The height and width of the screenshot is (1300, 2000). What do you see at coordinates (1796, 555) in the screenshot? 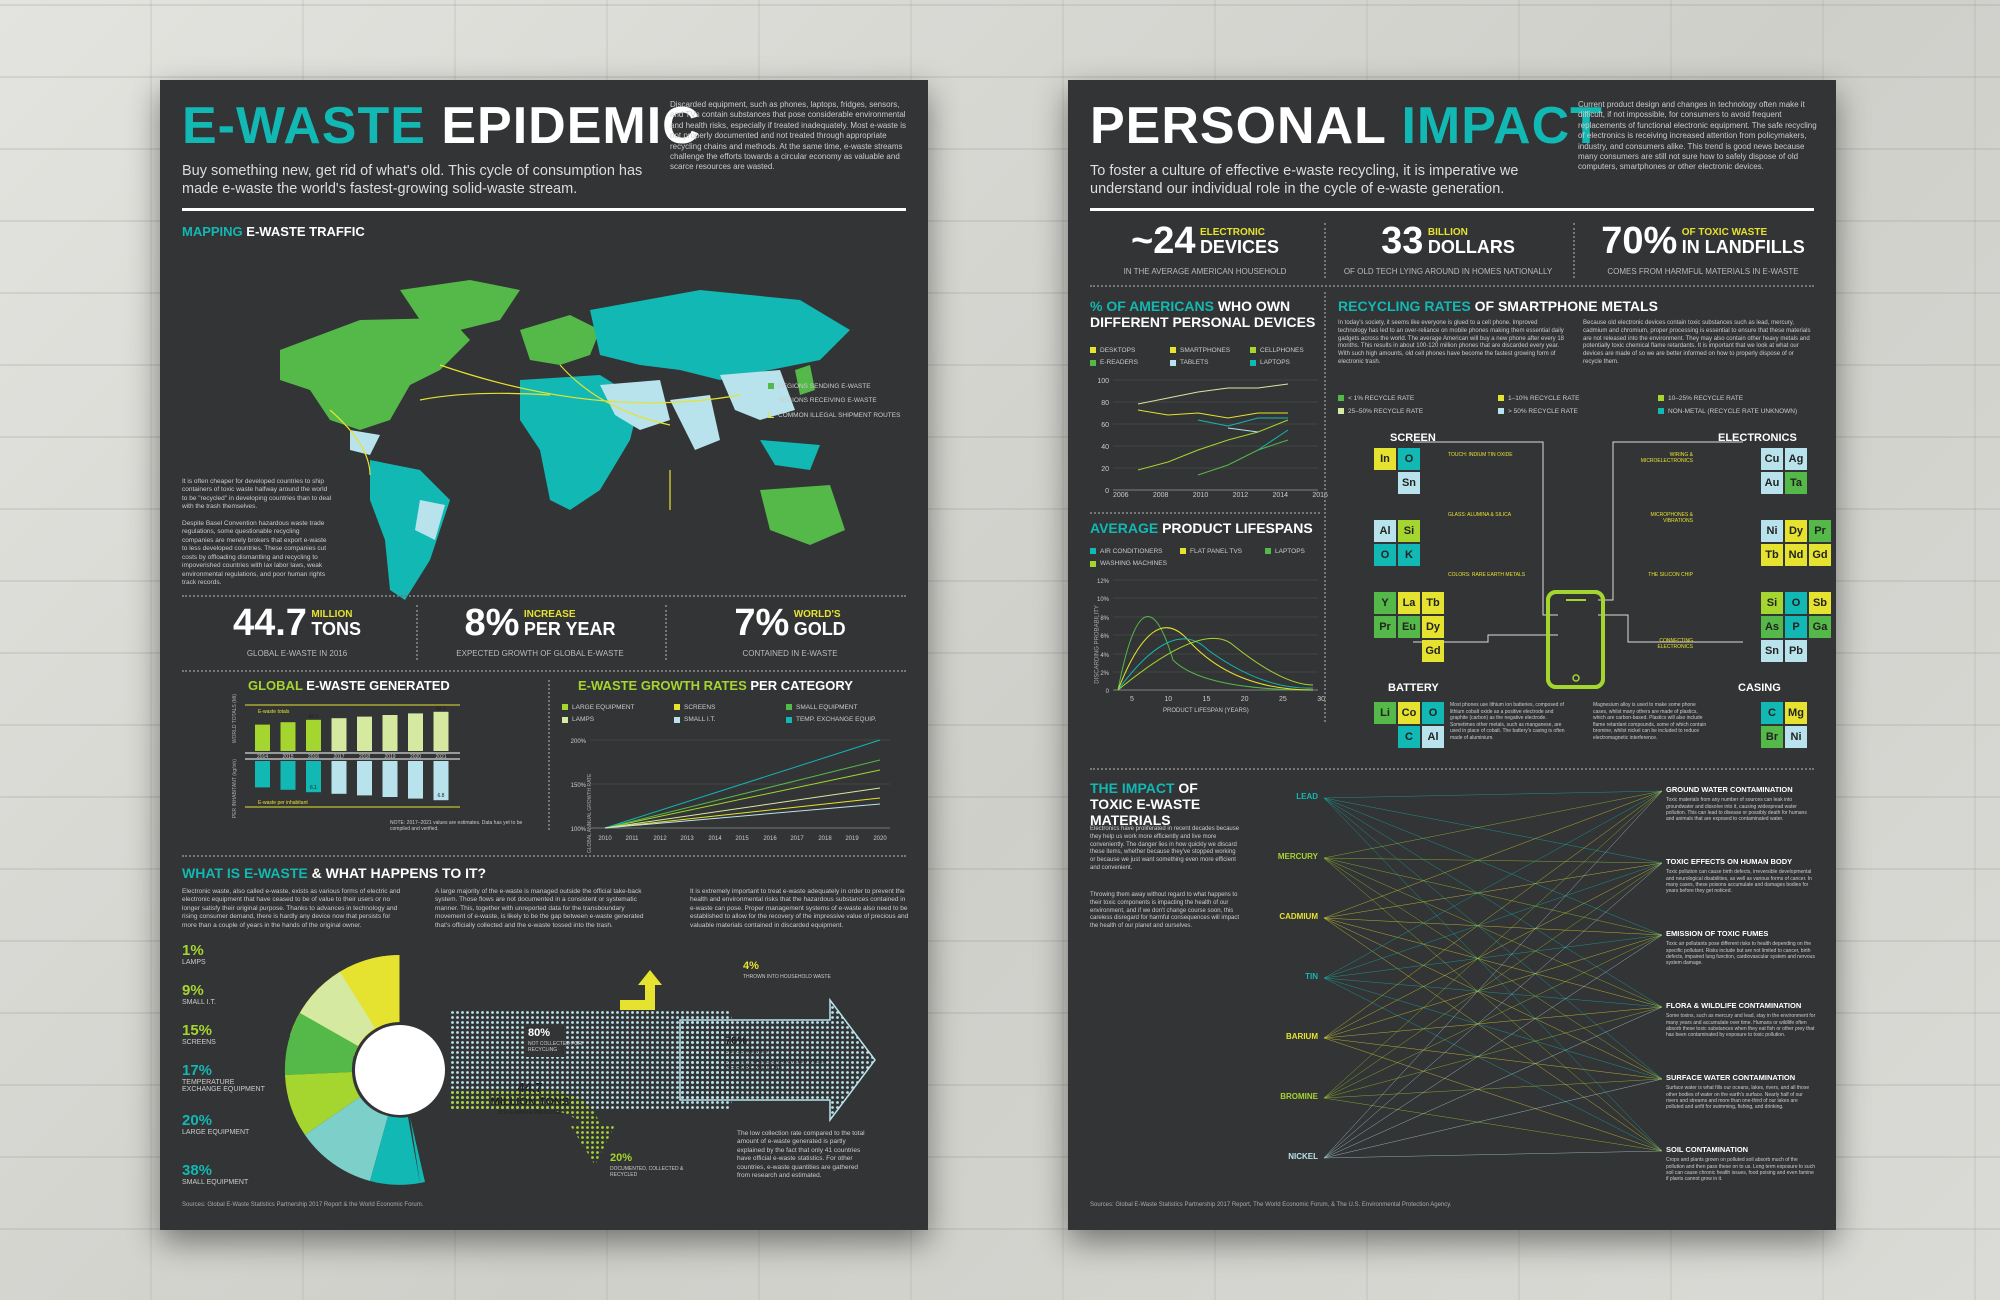
I see `element-tile: Nd` at bounding box center [1796, 555].